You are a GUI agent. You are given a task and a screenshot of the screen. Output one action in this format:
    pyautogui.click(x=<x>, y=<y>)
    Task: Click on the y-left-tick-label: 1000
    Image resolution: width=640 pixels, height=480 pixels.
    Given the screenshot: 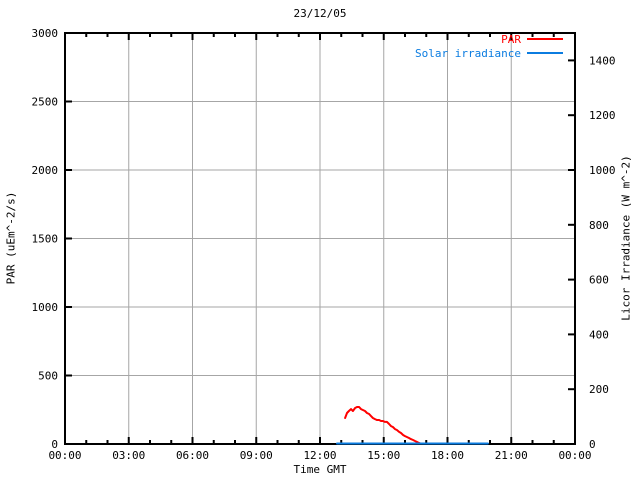 What is the action you would take?
    pyautogui.click(x=45, y=307)
    